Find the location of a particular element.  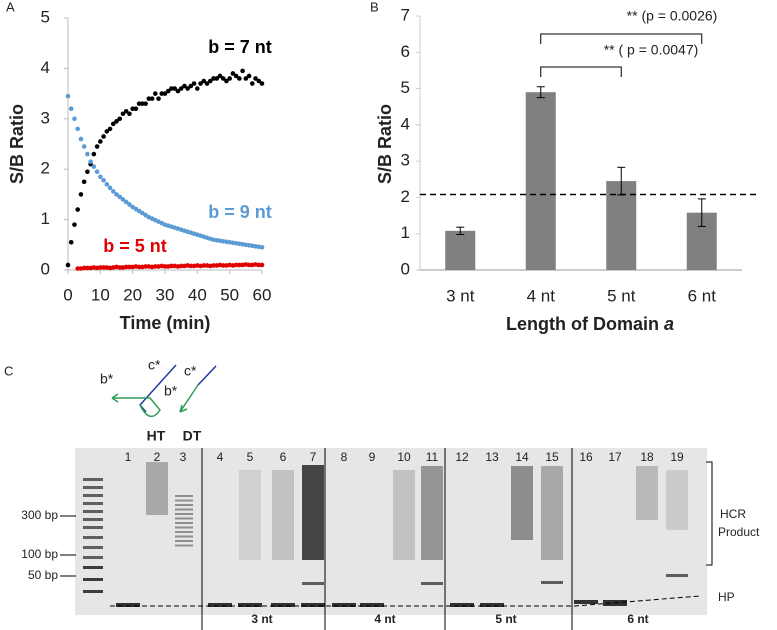

lane-number: 18 is located at coordinates (647, 457).